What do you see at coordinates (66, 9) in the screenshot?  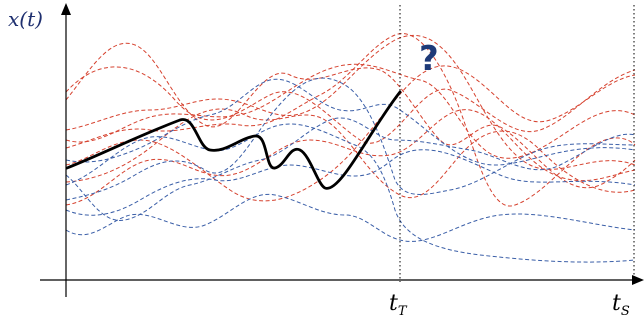 I see `y-axis-arrowhead` at bounding box center [66, 9].